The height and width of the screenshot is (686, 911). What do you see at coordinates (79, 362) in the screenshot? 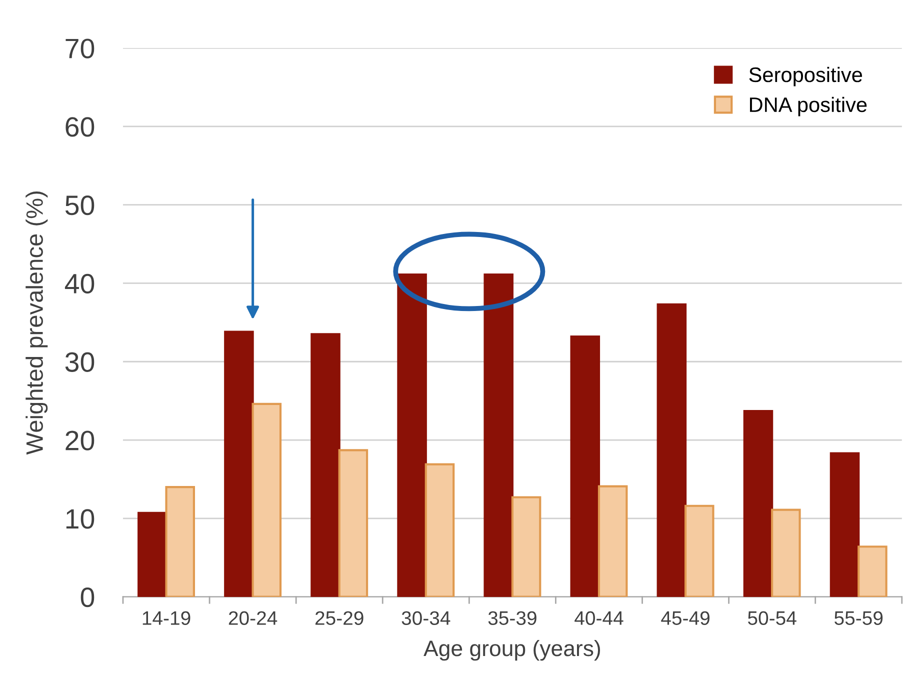
I see `y-tick-label: 30` at bounding box center [79, 362].